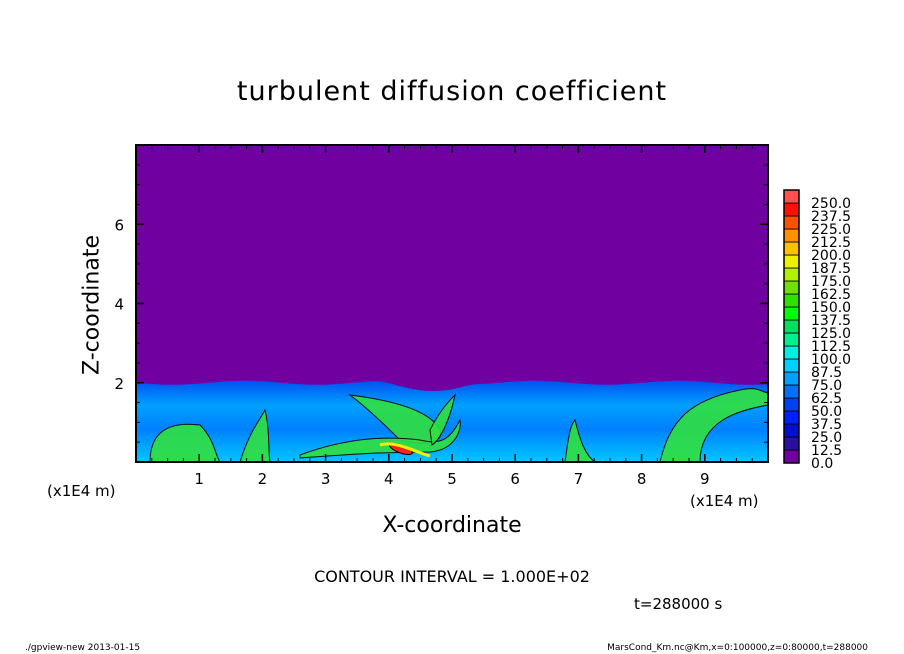 The image size is (904, 654). What do you see at coordinates (724, 501) in the screenshot?
I see `x-axis-unit-right: (x1E4 m)` at bounding box center [724, 501].